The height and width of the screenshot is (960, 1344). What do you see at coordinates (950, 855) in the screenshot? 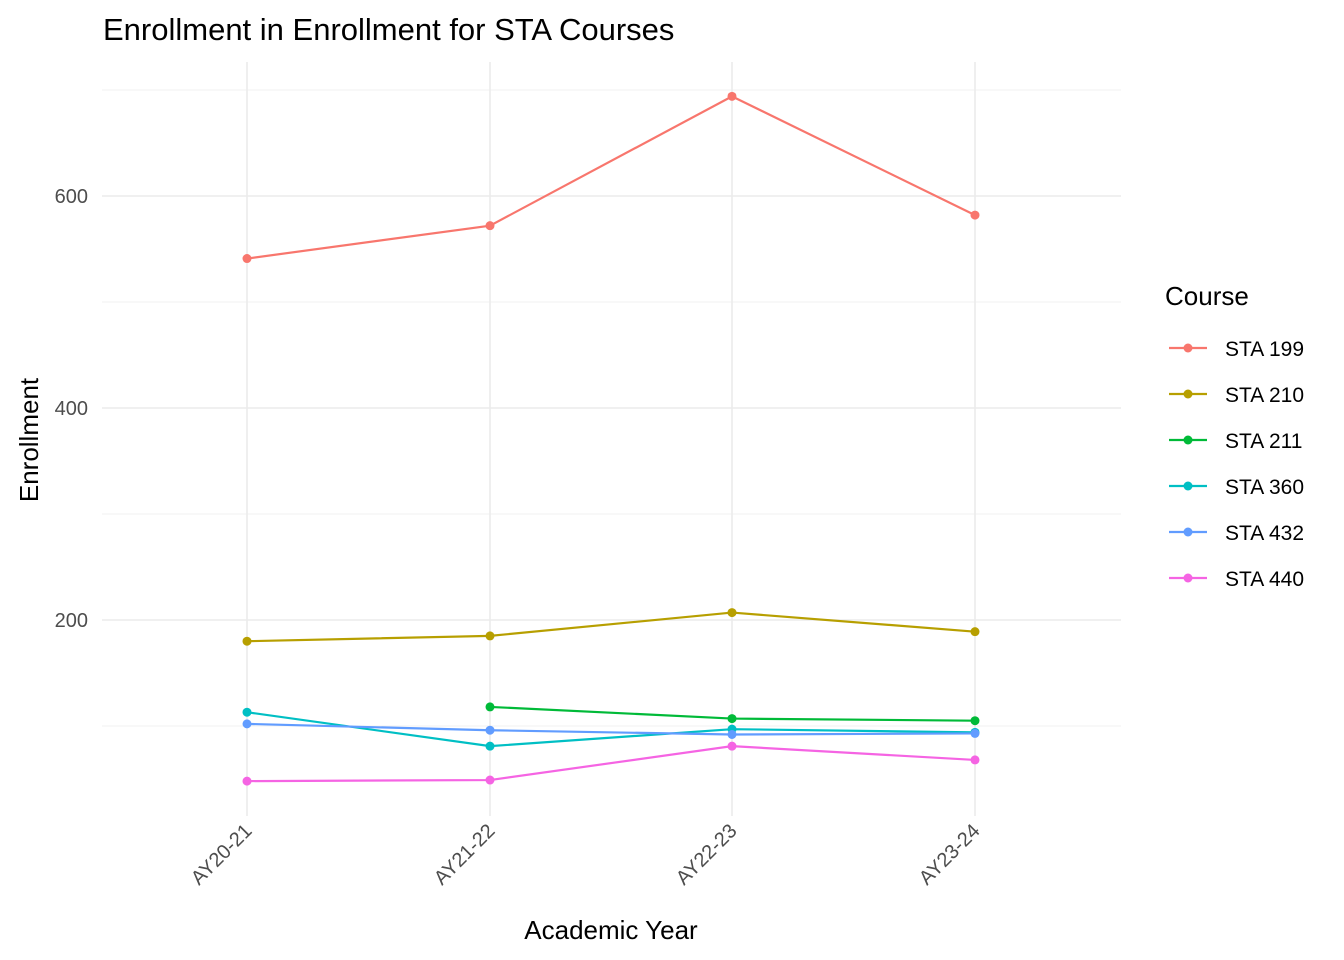
I see `x-tick-label: AY23-24` at bounding box center [950, 855].